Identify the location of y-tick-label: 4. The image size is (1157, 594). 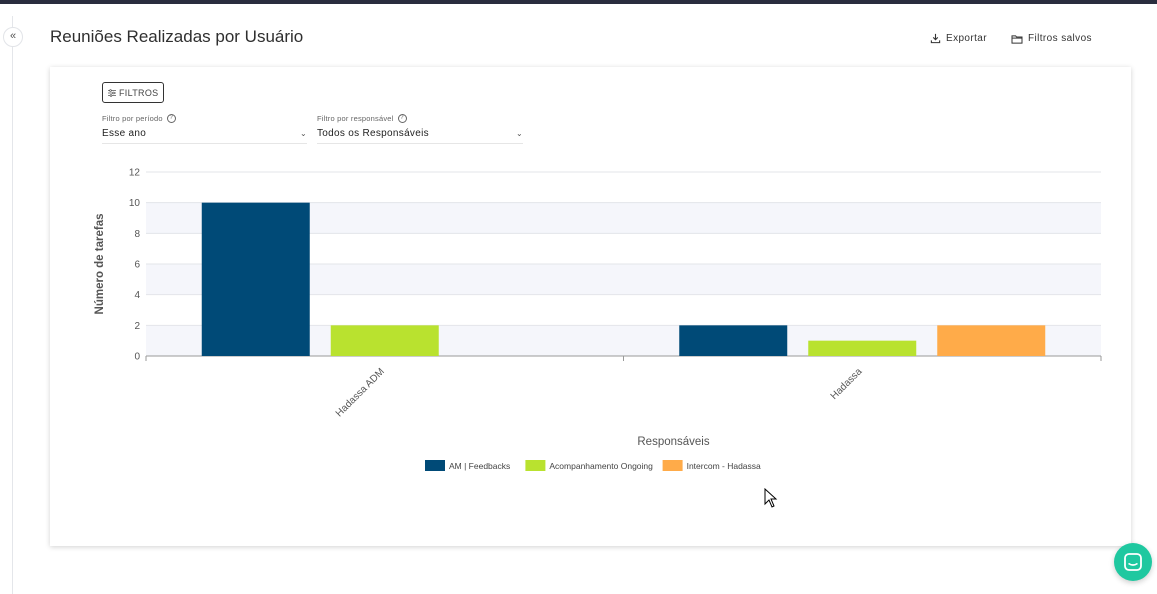
(137, 295).